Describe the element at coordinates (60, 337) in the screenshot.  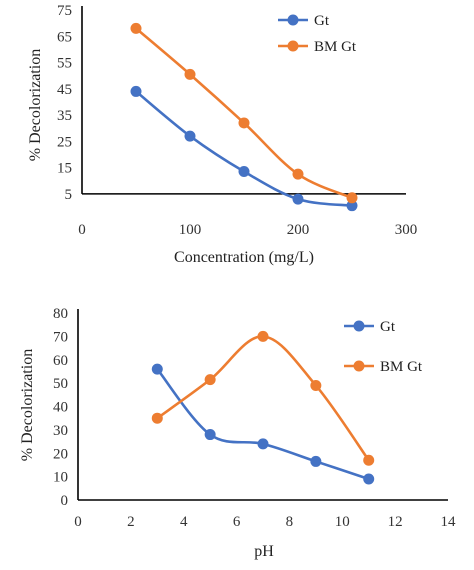
I see `y-tick-label: 70` at that location.